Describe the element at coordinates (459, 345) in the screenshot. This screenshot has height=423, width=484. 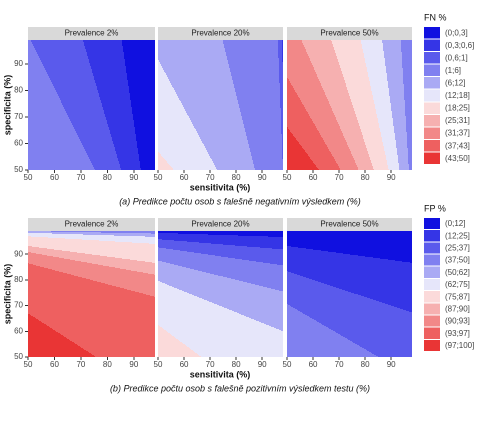
I see `legend-label: (97;100]` at that location.